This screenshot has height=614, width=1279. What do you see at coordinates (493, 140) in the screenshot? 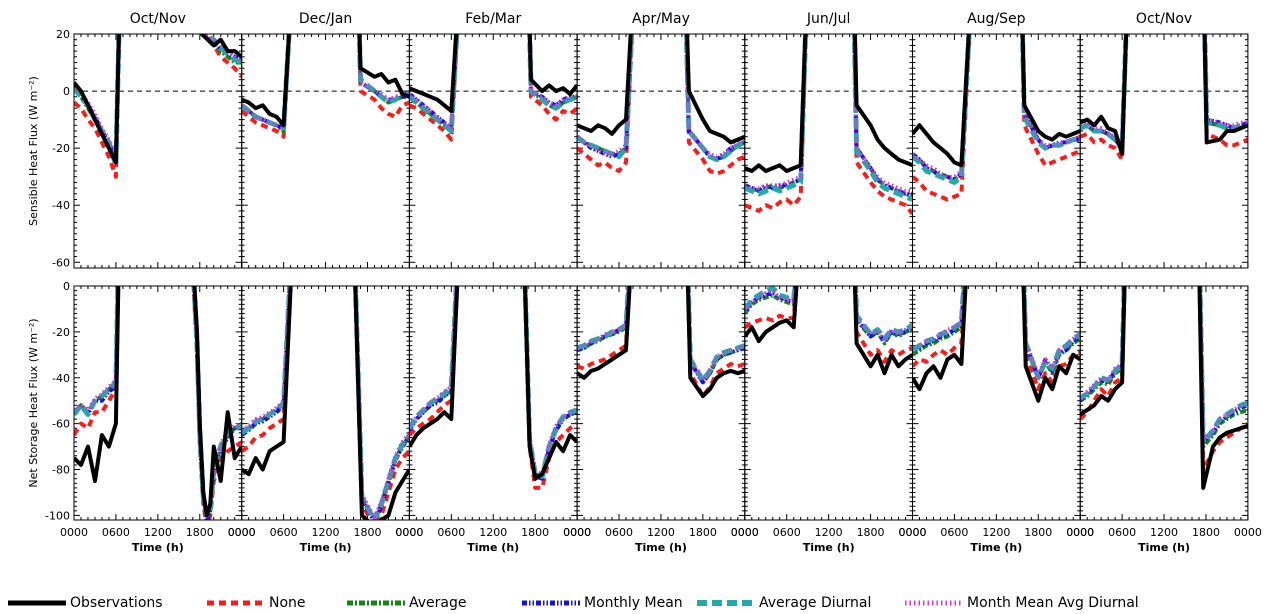
I see `panel-top-3: Feb/Mar` at bounding box center [493, 140].